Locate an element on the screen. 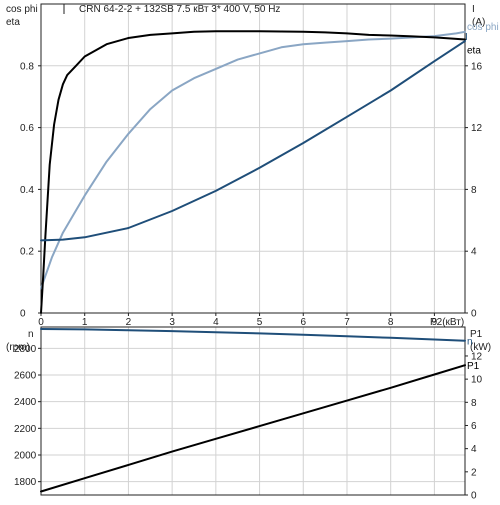  x-tick-label-7: 7 is located at coordinates (347, 322).